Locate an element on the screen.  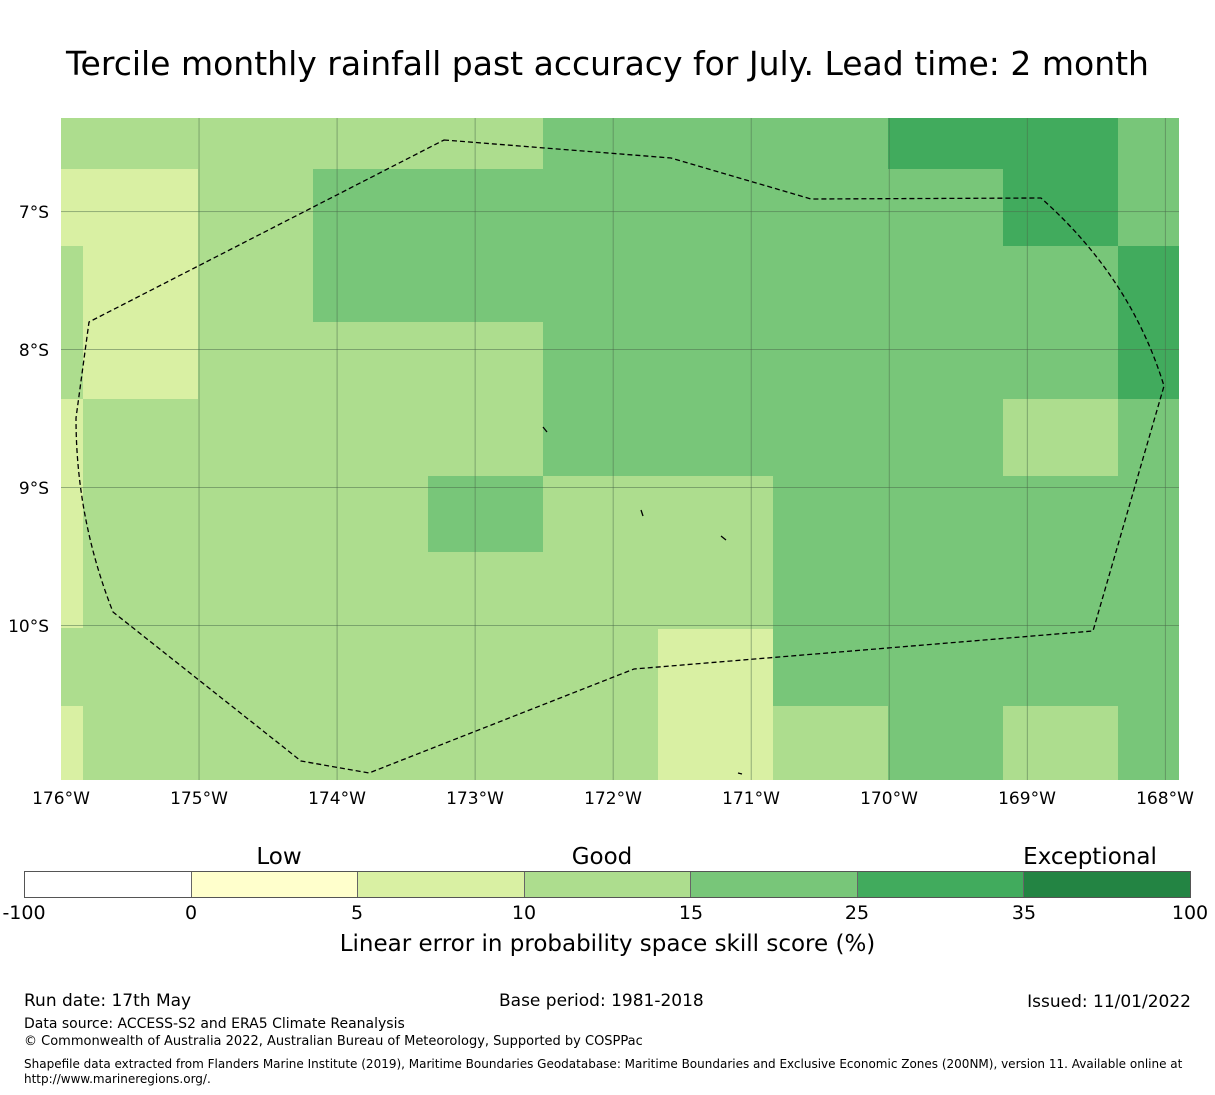
lon-label-173w: 173°W is located at coordinates (475, 799).